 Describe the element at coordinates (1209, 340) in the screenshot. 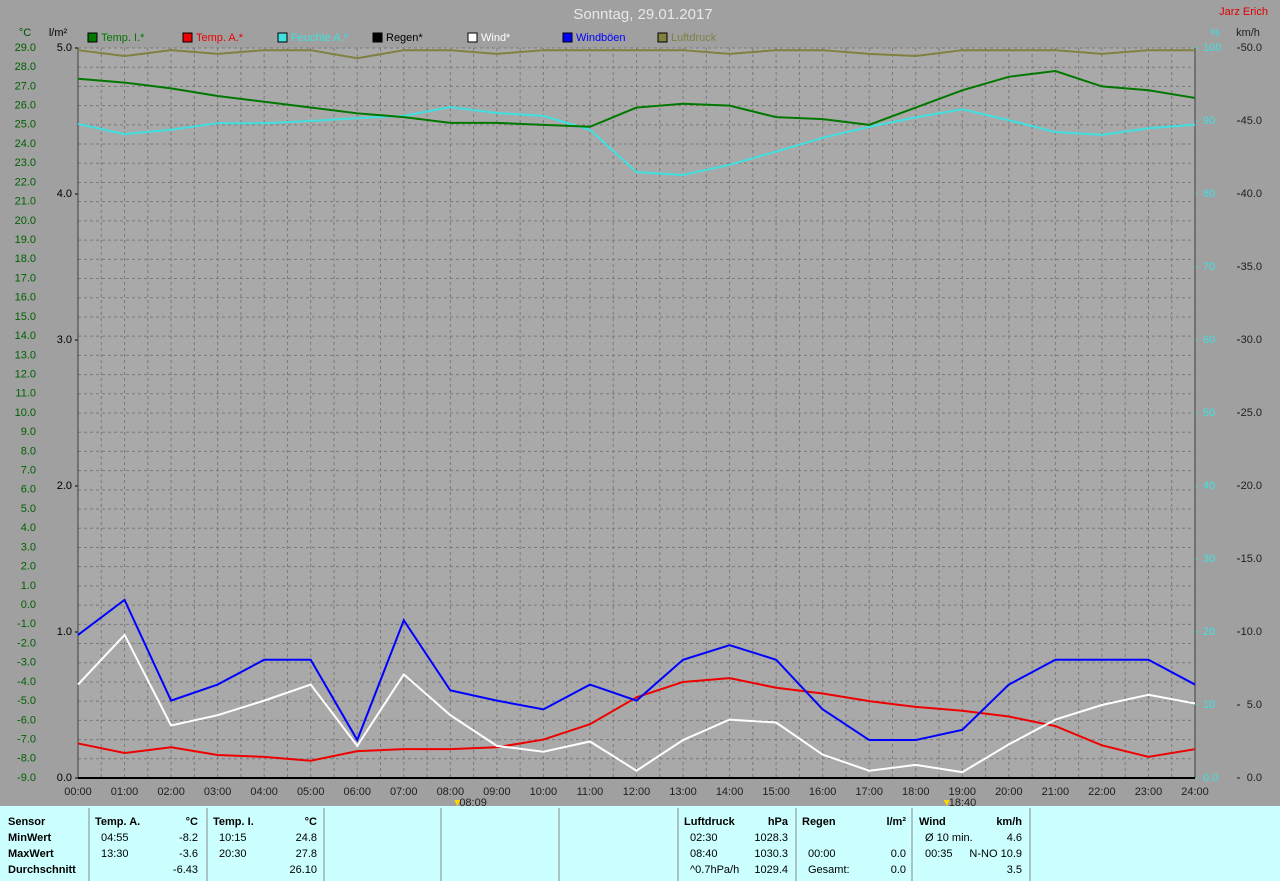

I see `y3-tick-label: 60` at that location.